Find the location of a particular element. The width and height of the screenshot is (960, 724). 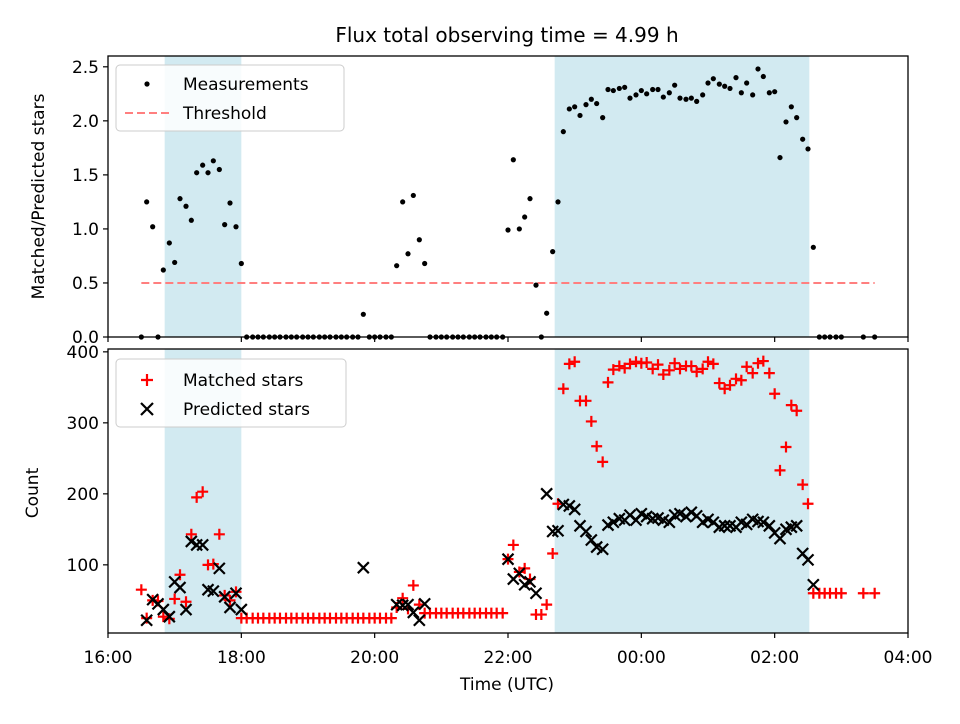

top-legend: Measurements Threshold is located at coordinates (230, 98).